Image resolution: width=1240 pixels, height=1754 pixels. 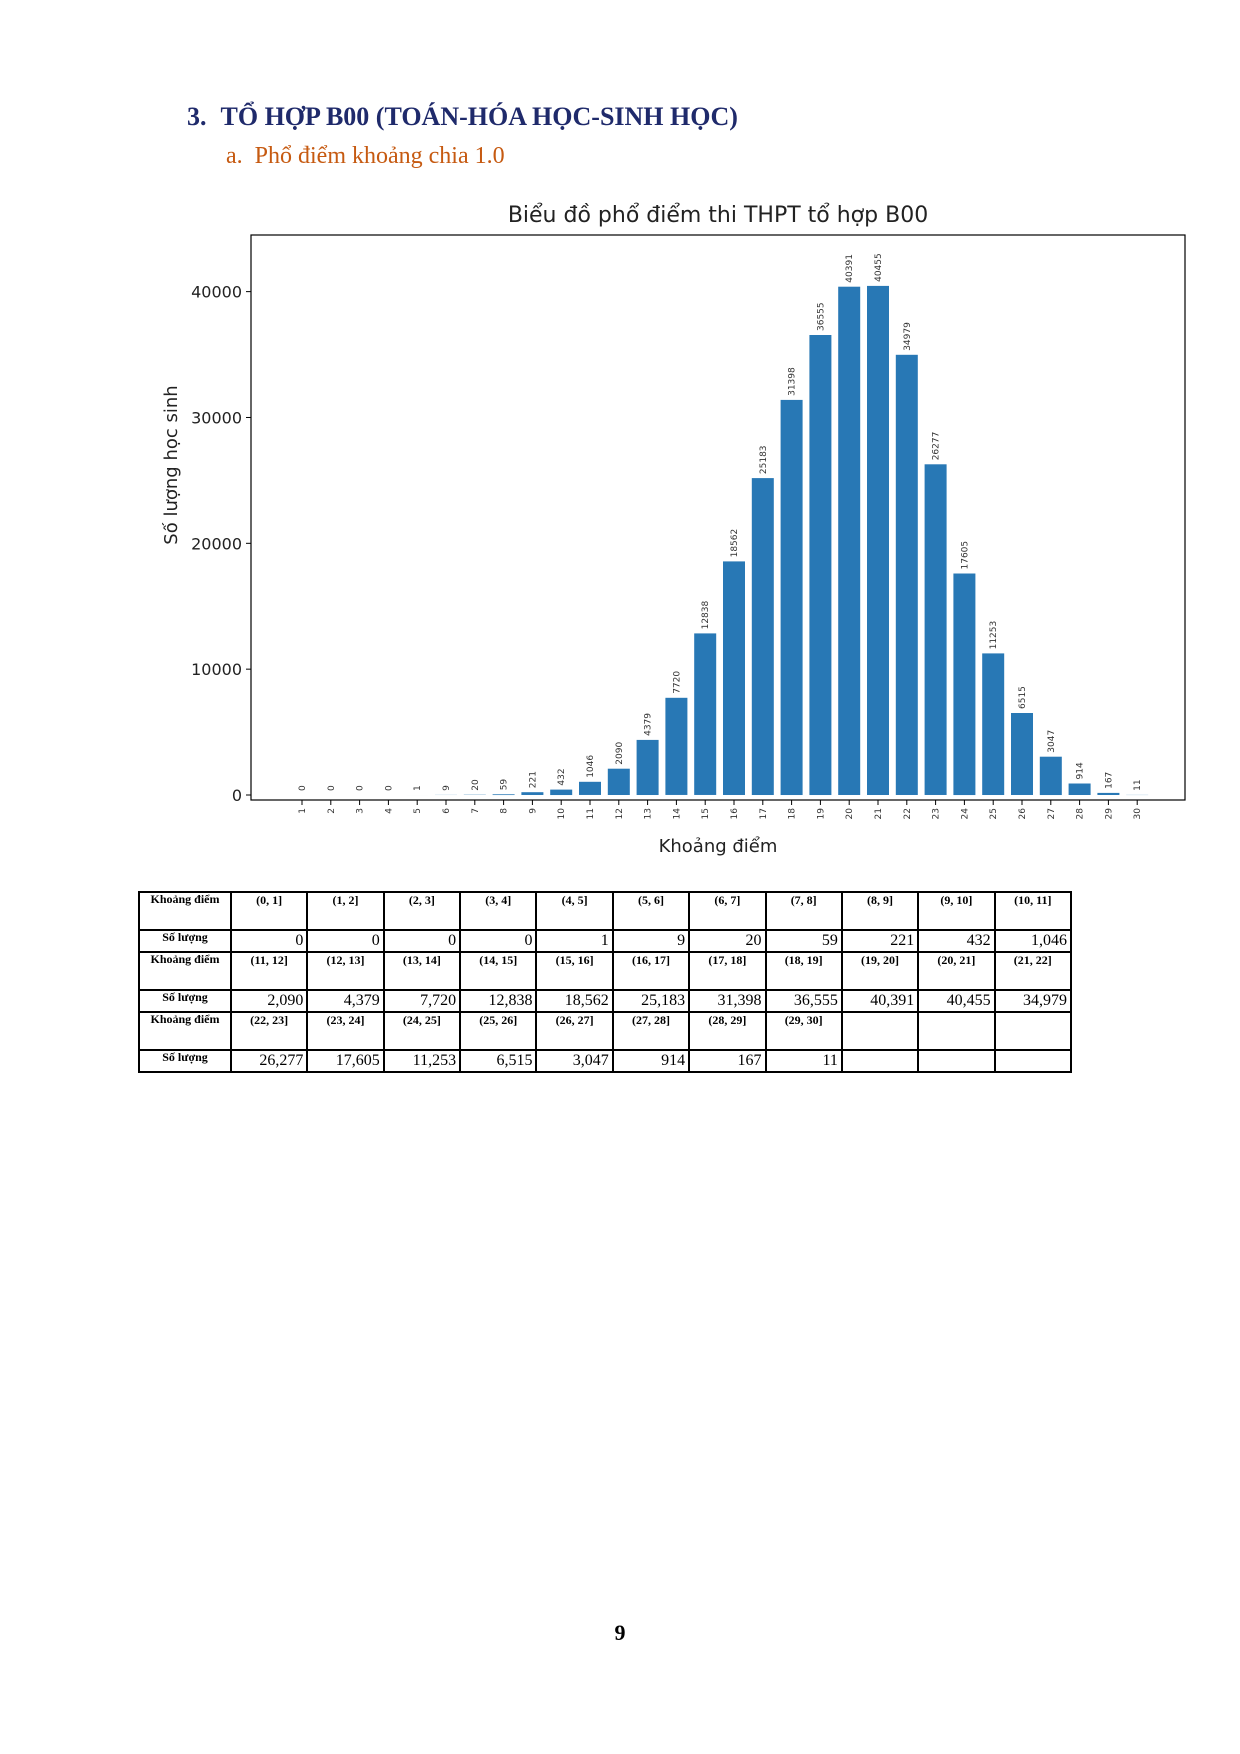 What do you see at coordinates (956, 941) in the screenshot?
I see `count-cell: 432` at bounding box center [956, 941].